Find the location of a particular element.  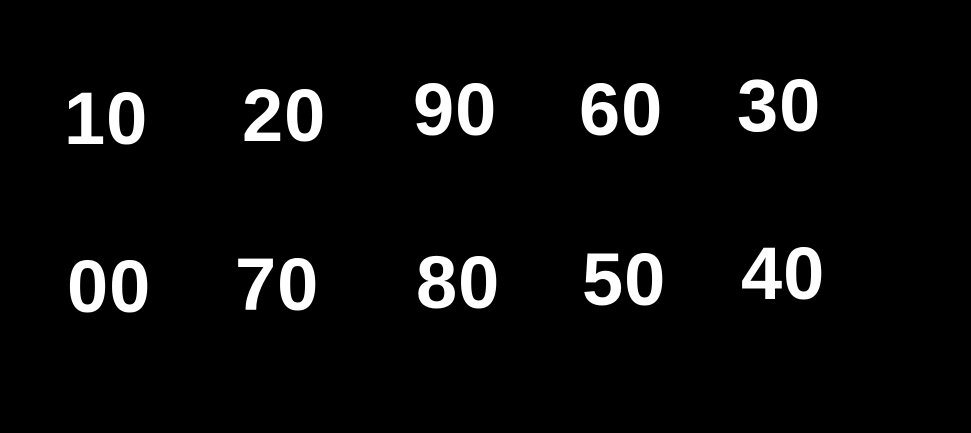

number-row2-col5: 40 is located at coordinates (783, 273).